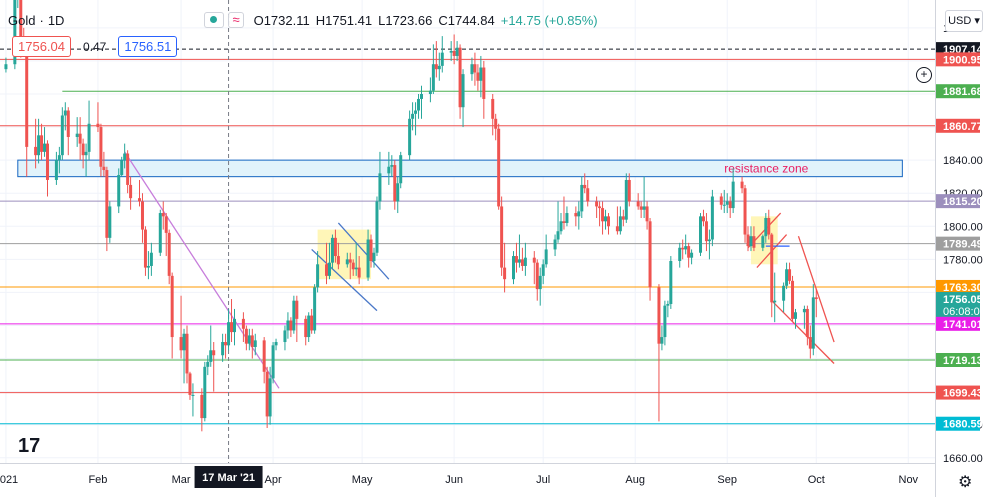 The height and width of the screenshot is (497, 987). I want to click on crosshair-date-label: 17 Mar '21, so click(228, 478).